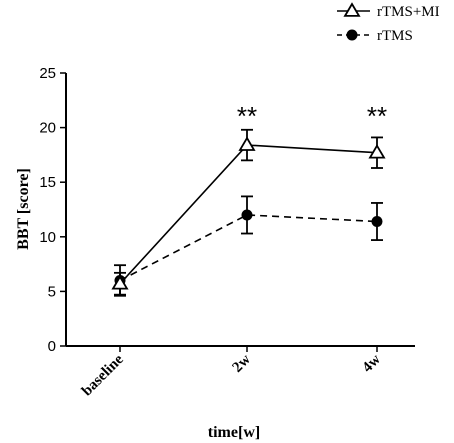 This screenshot has width=454, height=443. Describe the element at coordinates (23, 209) in the screenshot. I see `y-axis-title: BBT [score]` at that location.